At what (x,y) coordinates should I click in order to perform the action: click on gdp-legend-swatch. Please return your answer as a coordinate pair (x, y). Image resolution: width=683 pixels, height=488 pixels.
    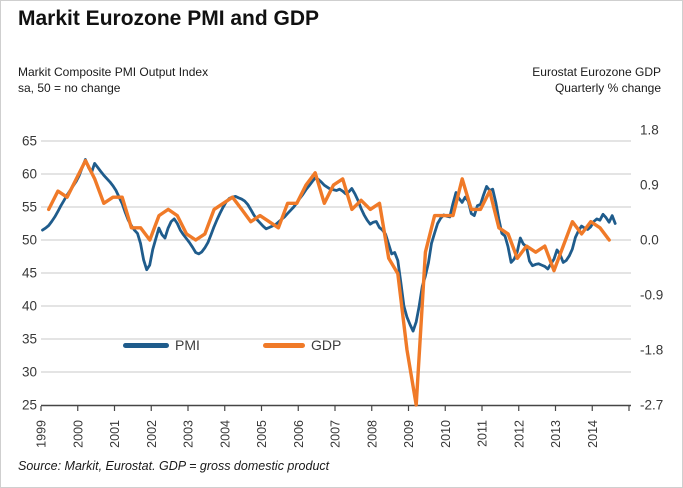
    Looking at the image, I should click on (284, 345).